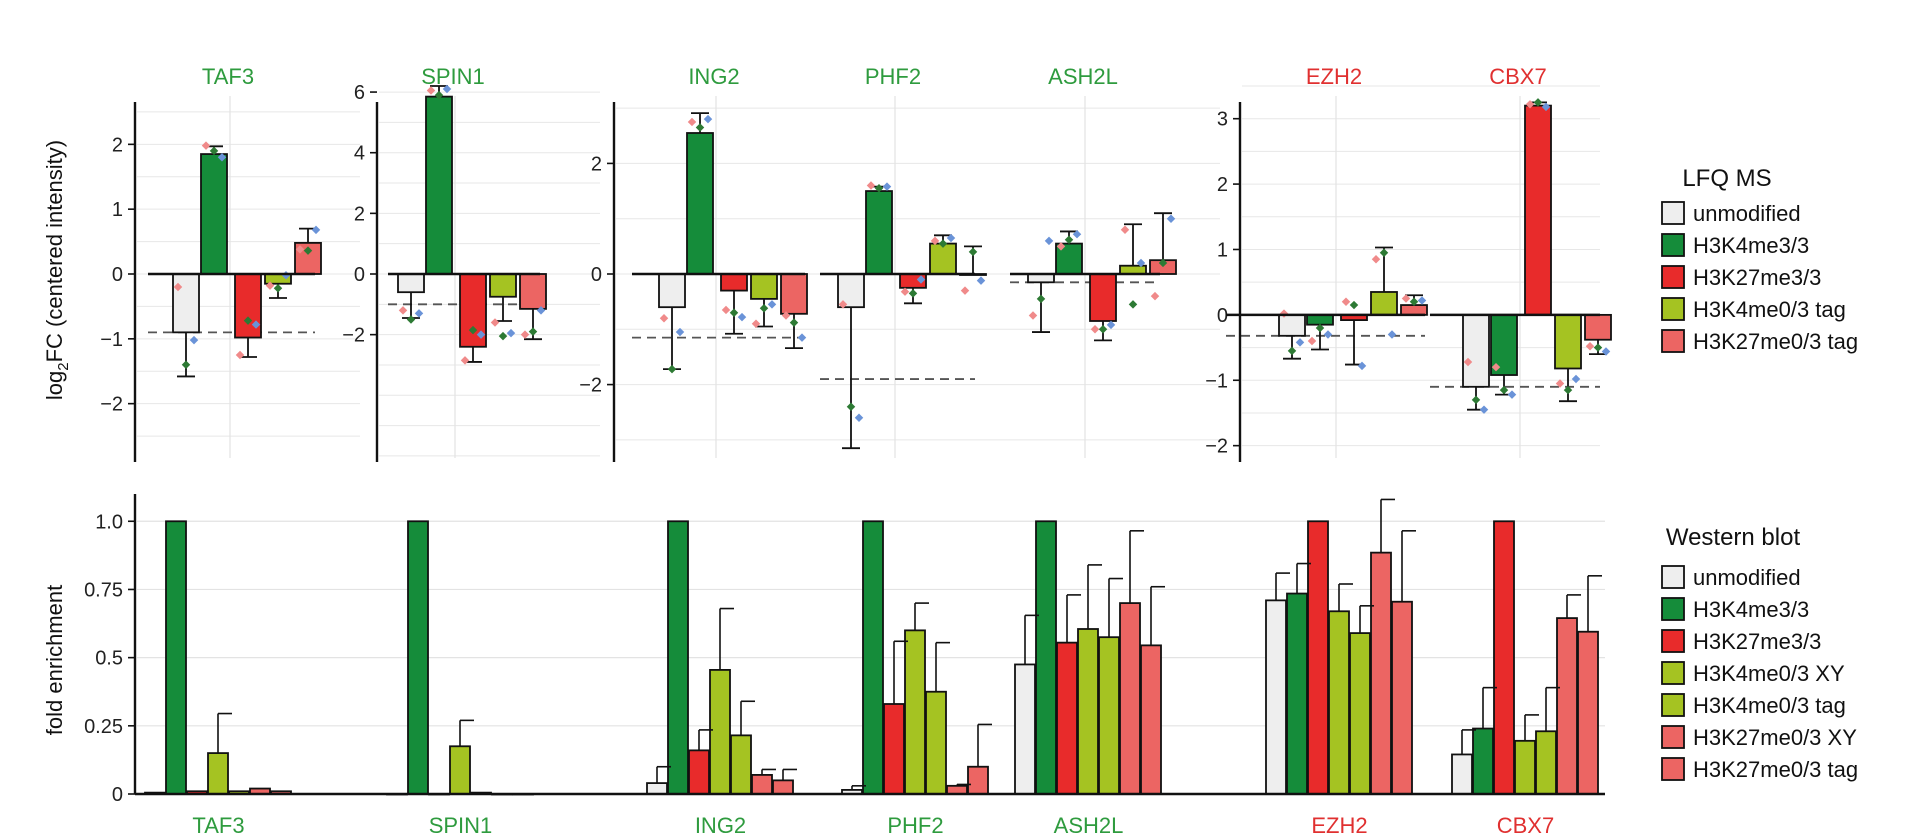 The height and width of the screenshot is (836, 1920). What do you see at coordinates (1525, 824) in the screenshot?
I see `bottom-group-label: CBX7` at bounding box center [1525, 824].